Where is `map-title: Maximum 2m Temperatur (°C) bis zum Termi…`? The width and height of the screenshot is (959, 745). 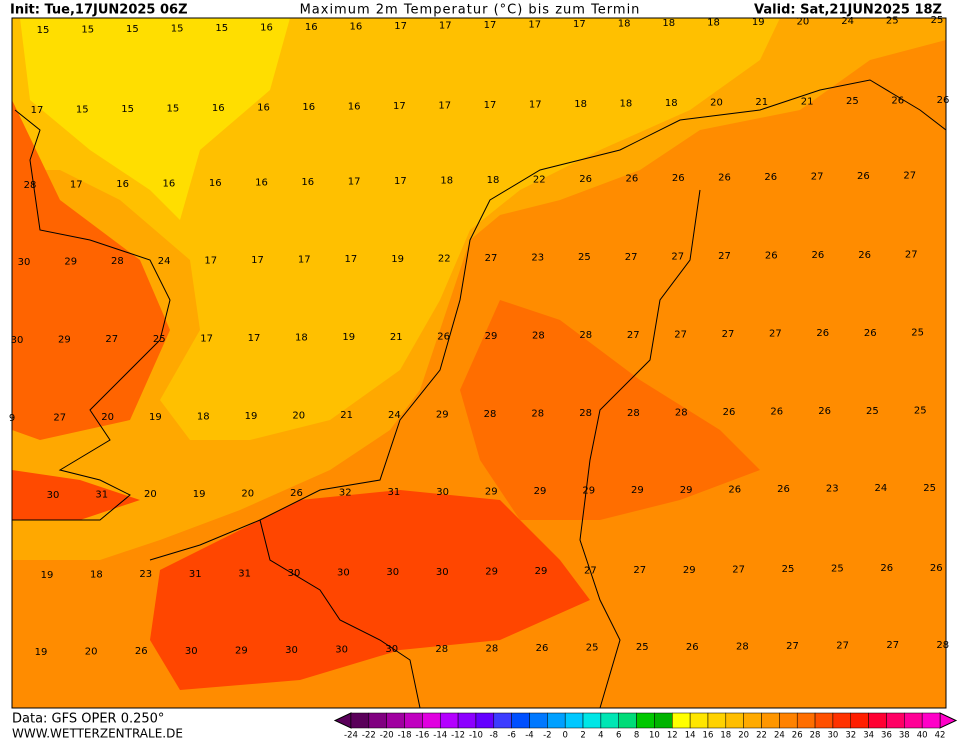
map-title: Maximum 2m Temperatur (°C) bis zum Termi… is located at coordinates (470, 10).